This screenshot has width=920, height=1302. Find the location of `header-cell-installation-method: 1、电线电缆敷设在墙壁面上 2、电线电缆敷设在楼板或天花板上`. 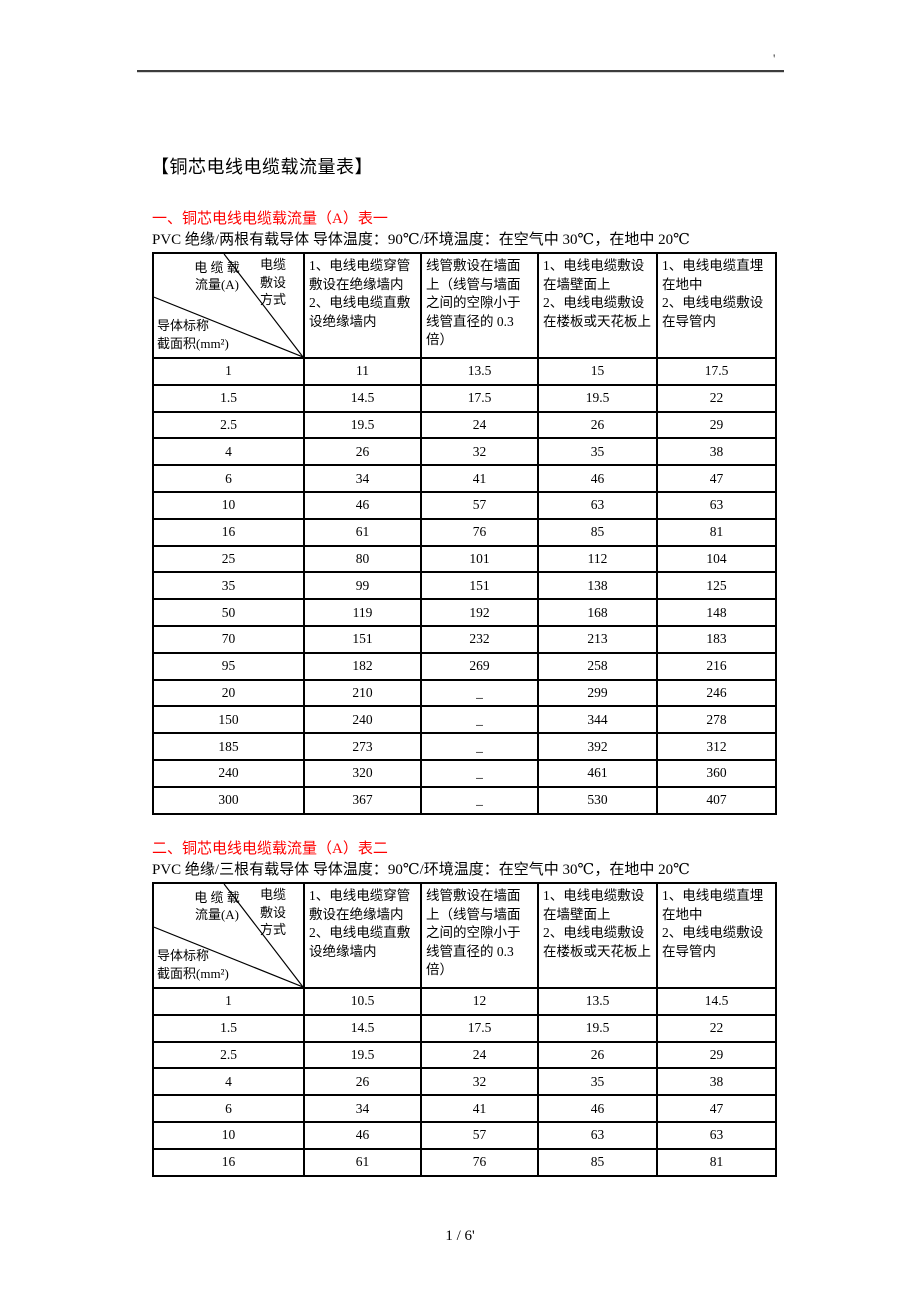

header-cell-installation-method: 1、电线电缆敷设在墙壁面上 2、电线电缆敷设在楼板或天花板上 is located at coordinates (597, 305).